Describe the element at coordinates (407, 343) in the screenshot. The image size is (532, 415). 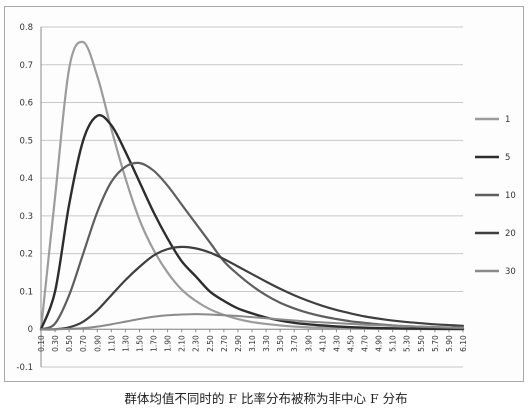
I see `x-tick-label: 5.30` at that location.